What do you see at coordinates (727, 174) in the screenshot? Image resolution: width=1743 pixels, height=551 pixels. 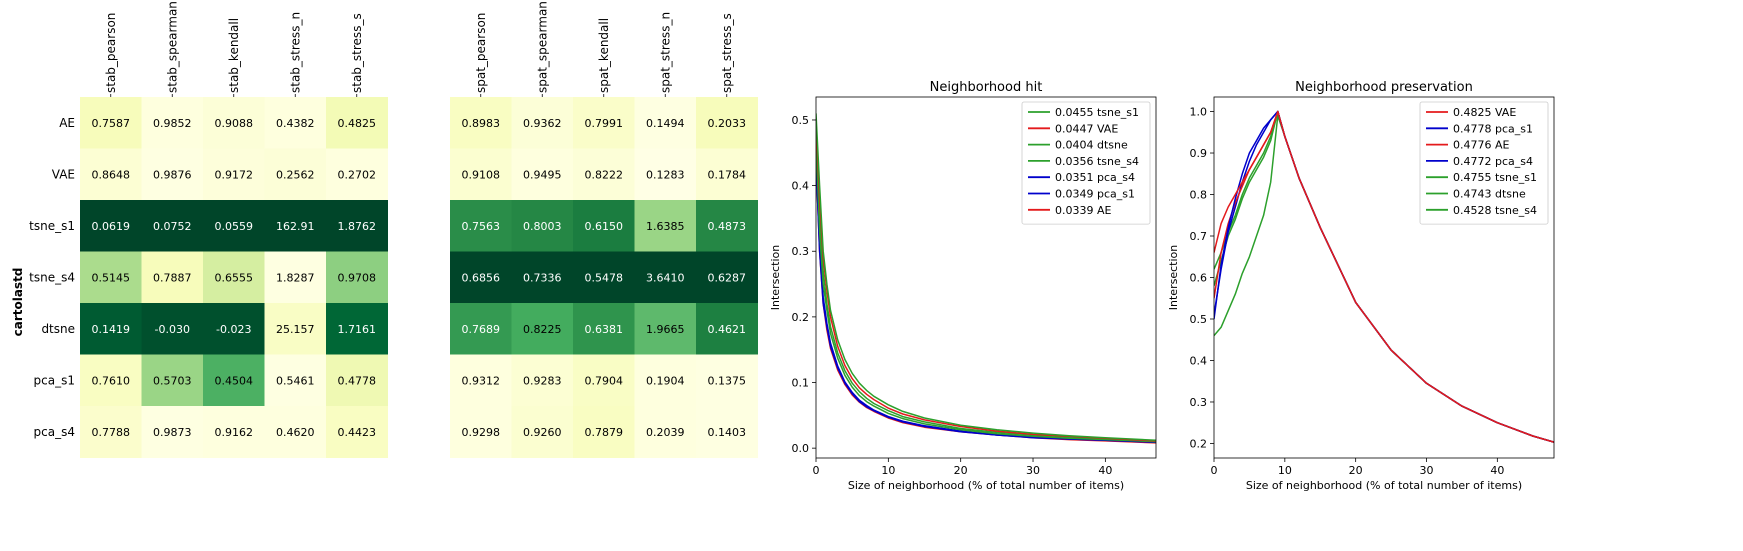 I see `cell-value: 0.1784` at bounding box center [727, 174].